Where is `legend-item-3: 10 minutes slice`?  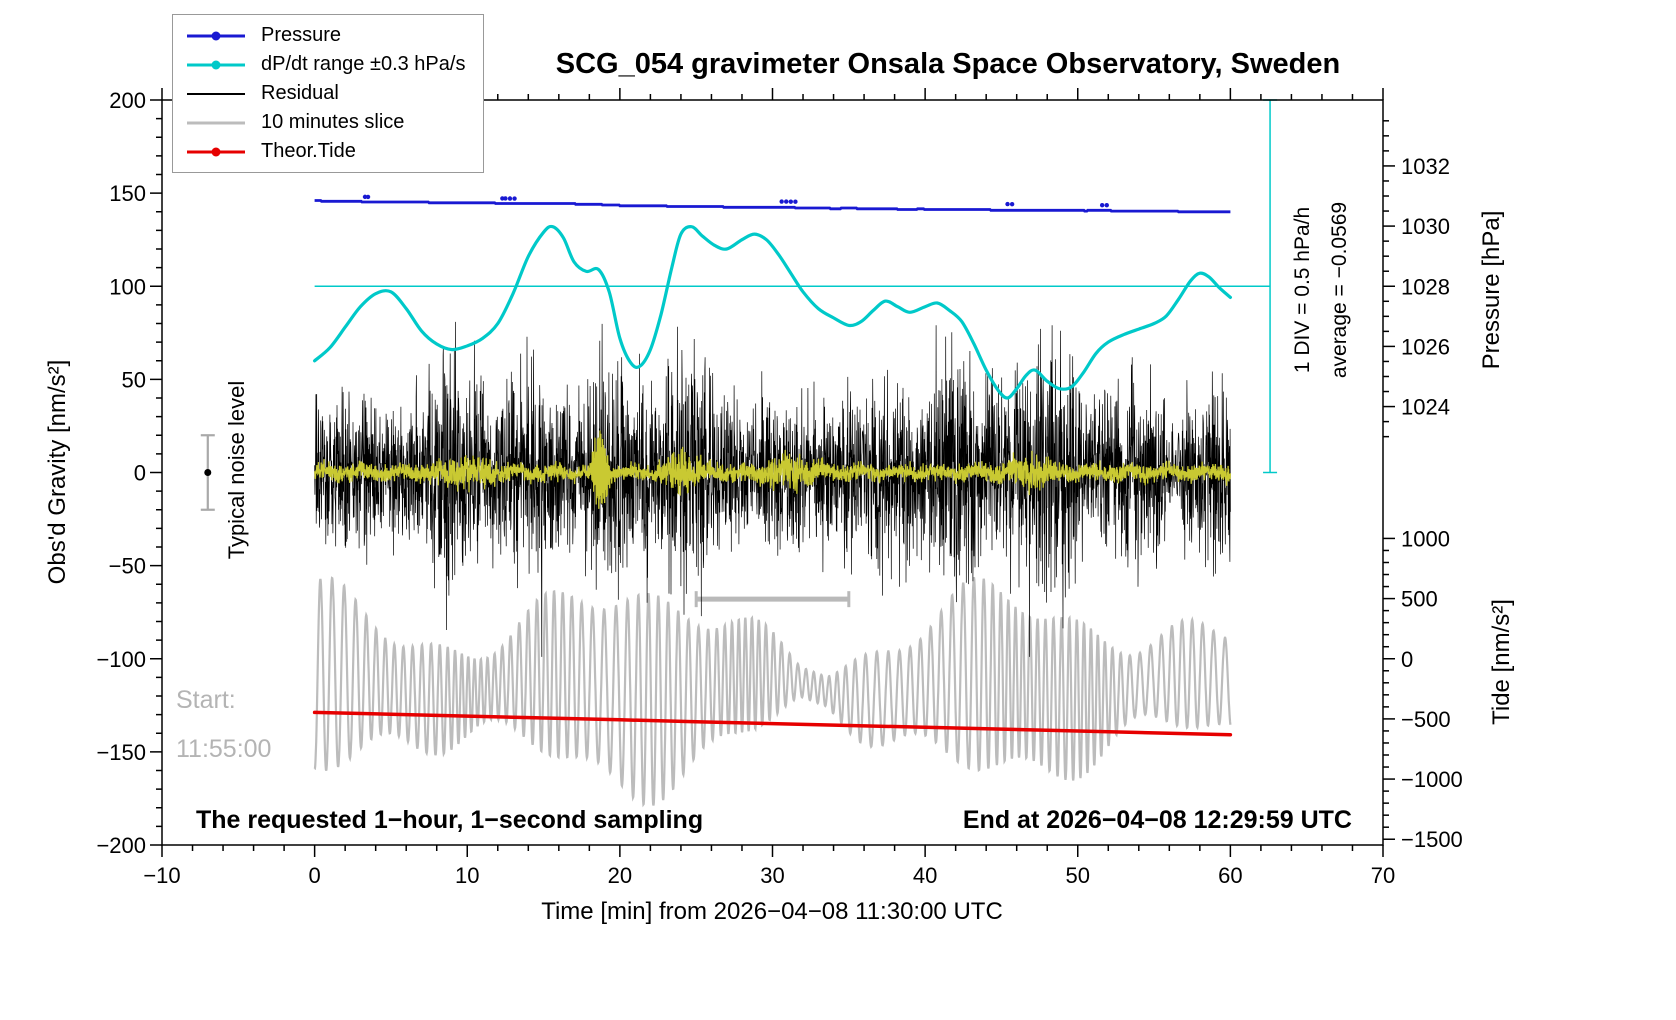 legend-item-3: 10 minutes slice is located at coordinates (326, 122).